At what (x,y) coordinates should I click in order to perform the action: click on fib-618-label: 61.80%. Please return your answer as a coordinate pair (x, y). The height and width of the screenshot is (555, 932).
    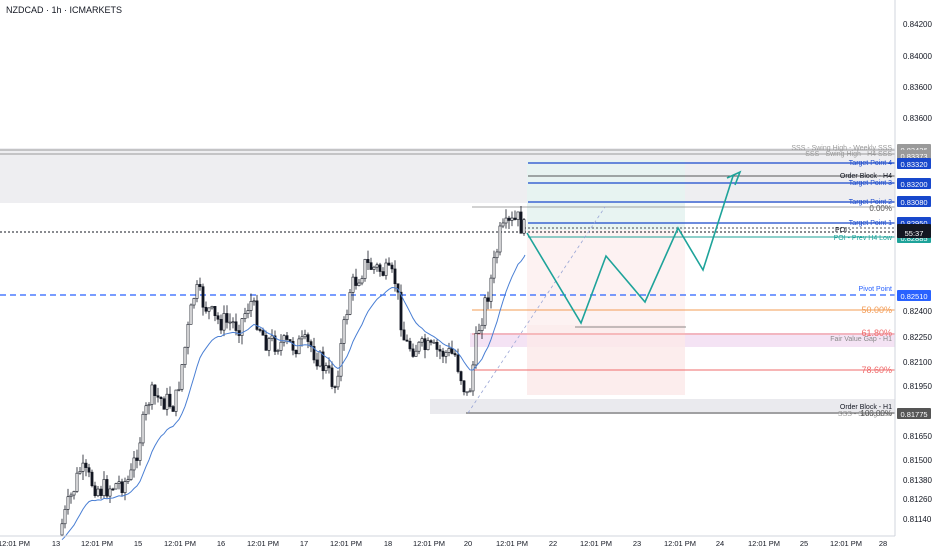
    Looking at the image, I should click on (876, 333).